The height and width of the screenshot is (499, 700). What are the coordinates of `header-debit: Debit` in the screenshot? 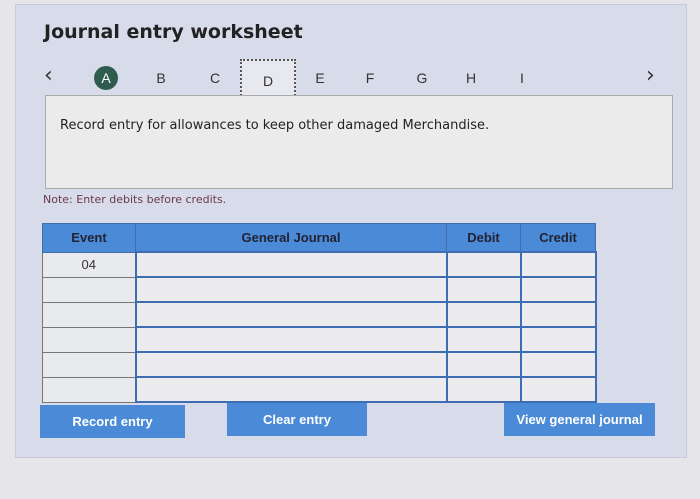 It's located at (483, 238).